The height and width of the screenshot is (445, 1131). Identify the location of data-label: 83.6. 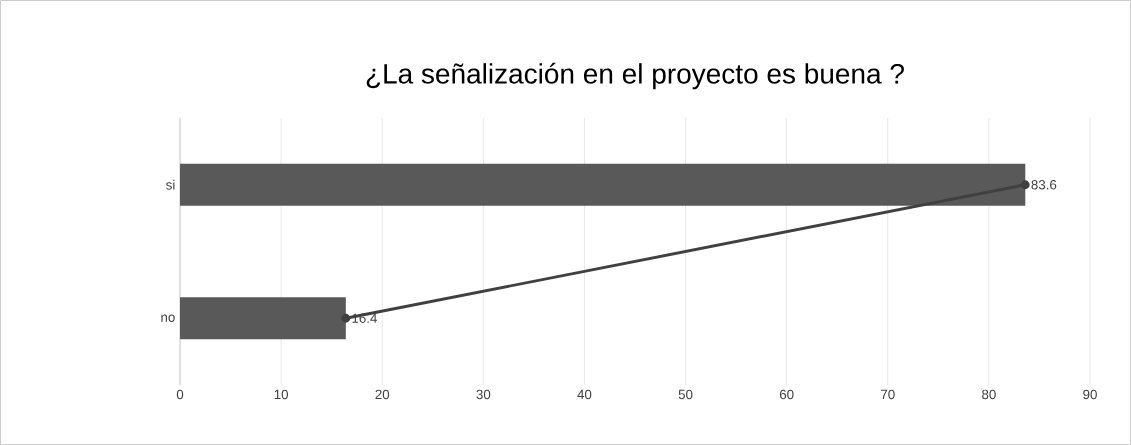
(1044, 185).